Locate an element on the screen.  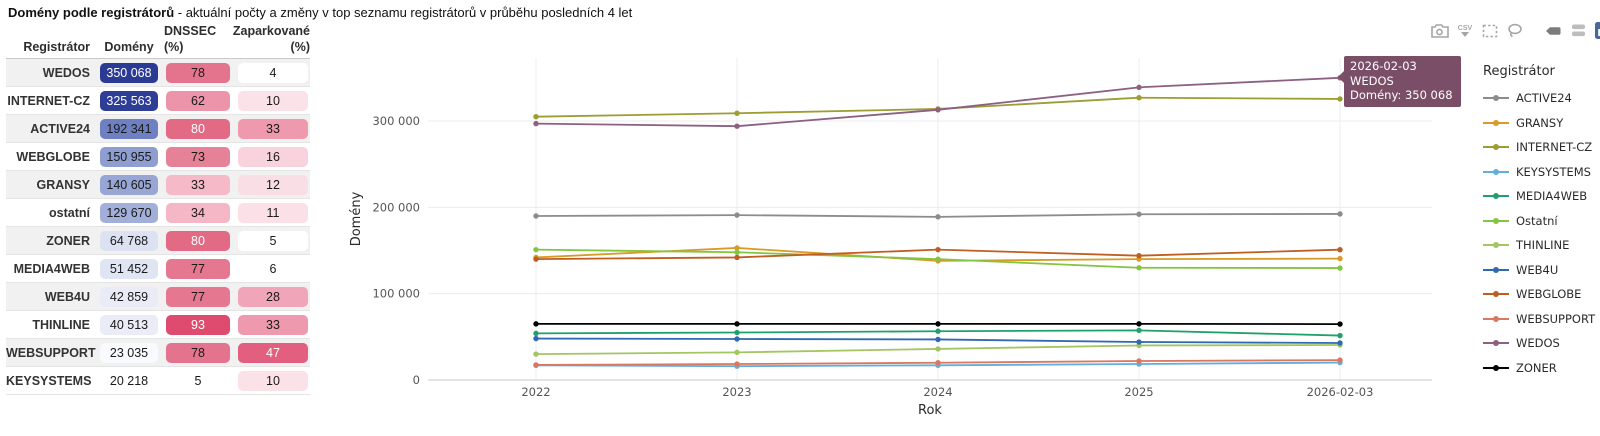
table-row: ACTIVE24 192 341 80 33 is located at coordinates (158, 129).